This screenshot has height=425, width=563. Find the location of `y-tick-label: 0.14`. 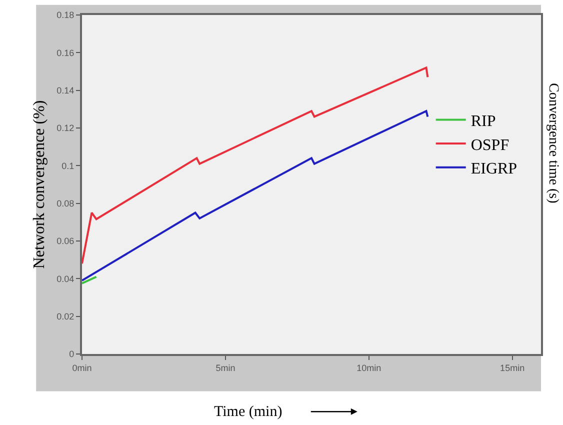

y-tick-label: 0.14 is located at coordinates (65, 90).